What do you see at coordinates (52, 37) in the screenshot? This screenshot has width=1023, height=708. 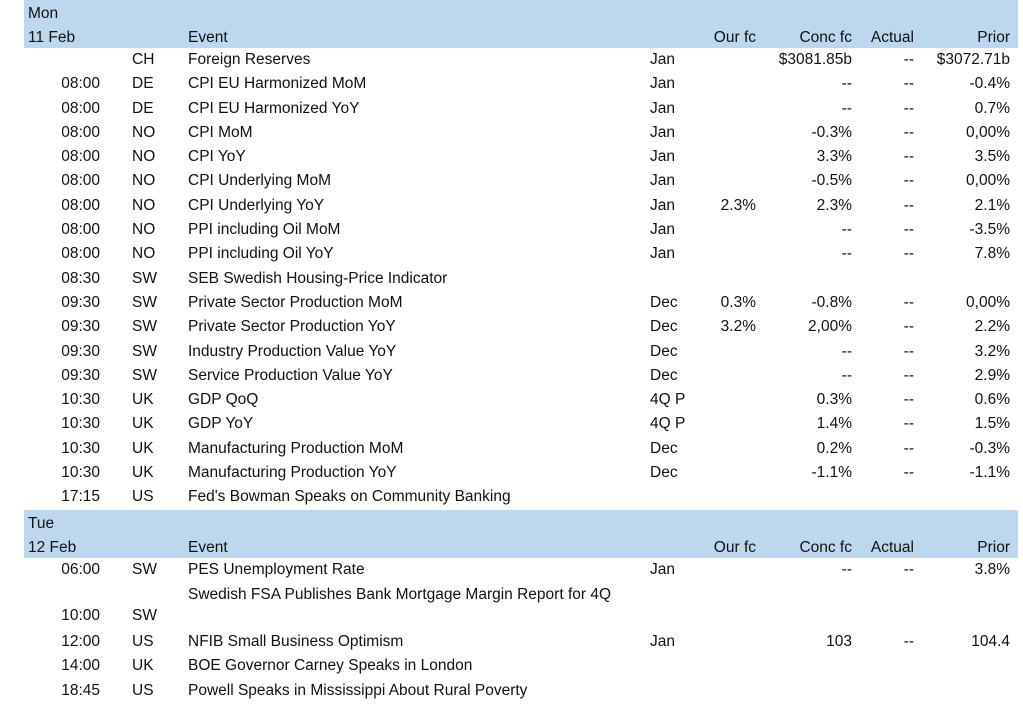 I see `day-date: 11 Feb` at bounding box center [52, 37].